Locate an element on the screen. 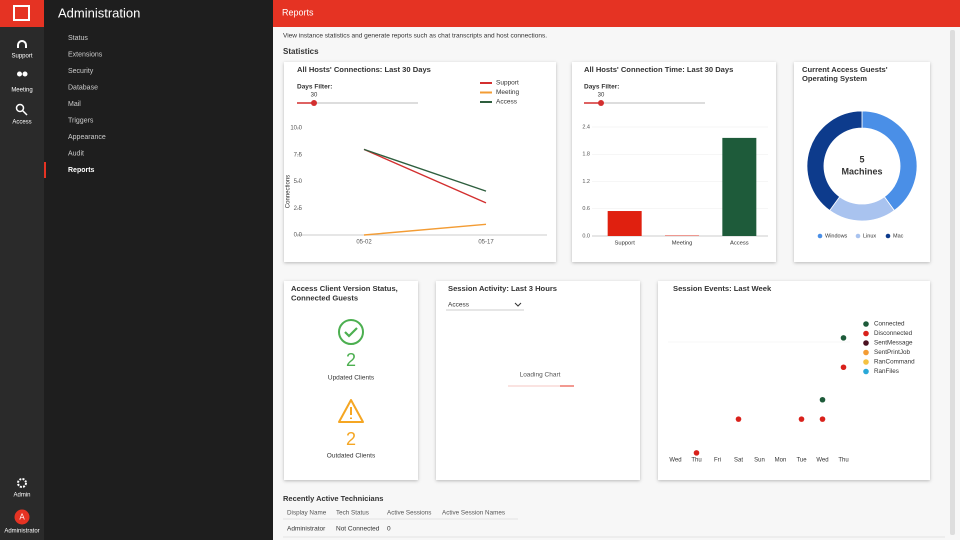  legend-label: RanCommand is located at coordinates (894, 362).